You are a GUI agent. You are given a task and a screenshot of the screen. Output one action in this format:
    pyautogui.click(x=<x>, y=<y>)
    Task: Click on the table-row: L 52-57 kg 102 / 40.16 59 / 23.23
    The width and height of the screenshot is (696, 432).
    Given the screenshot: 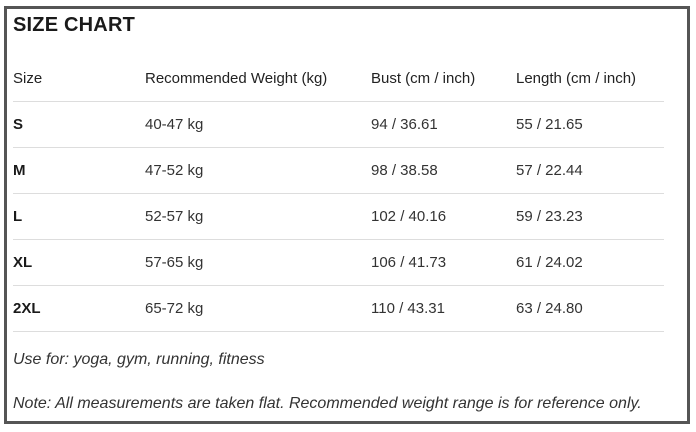 What is the action you would take?
    pyautogui.click(x=338, y=216)
    